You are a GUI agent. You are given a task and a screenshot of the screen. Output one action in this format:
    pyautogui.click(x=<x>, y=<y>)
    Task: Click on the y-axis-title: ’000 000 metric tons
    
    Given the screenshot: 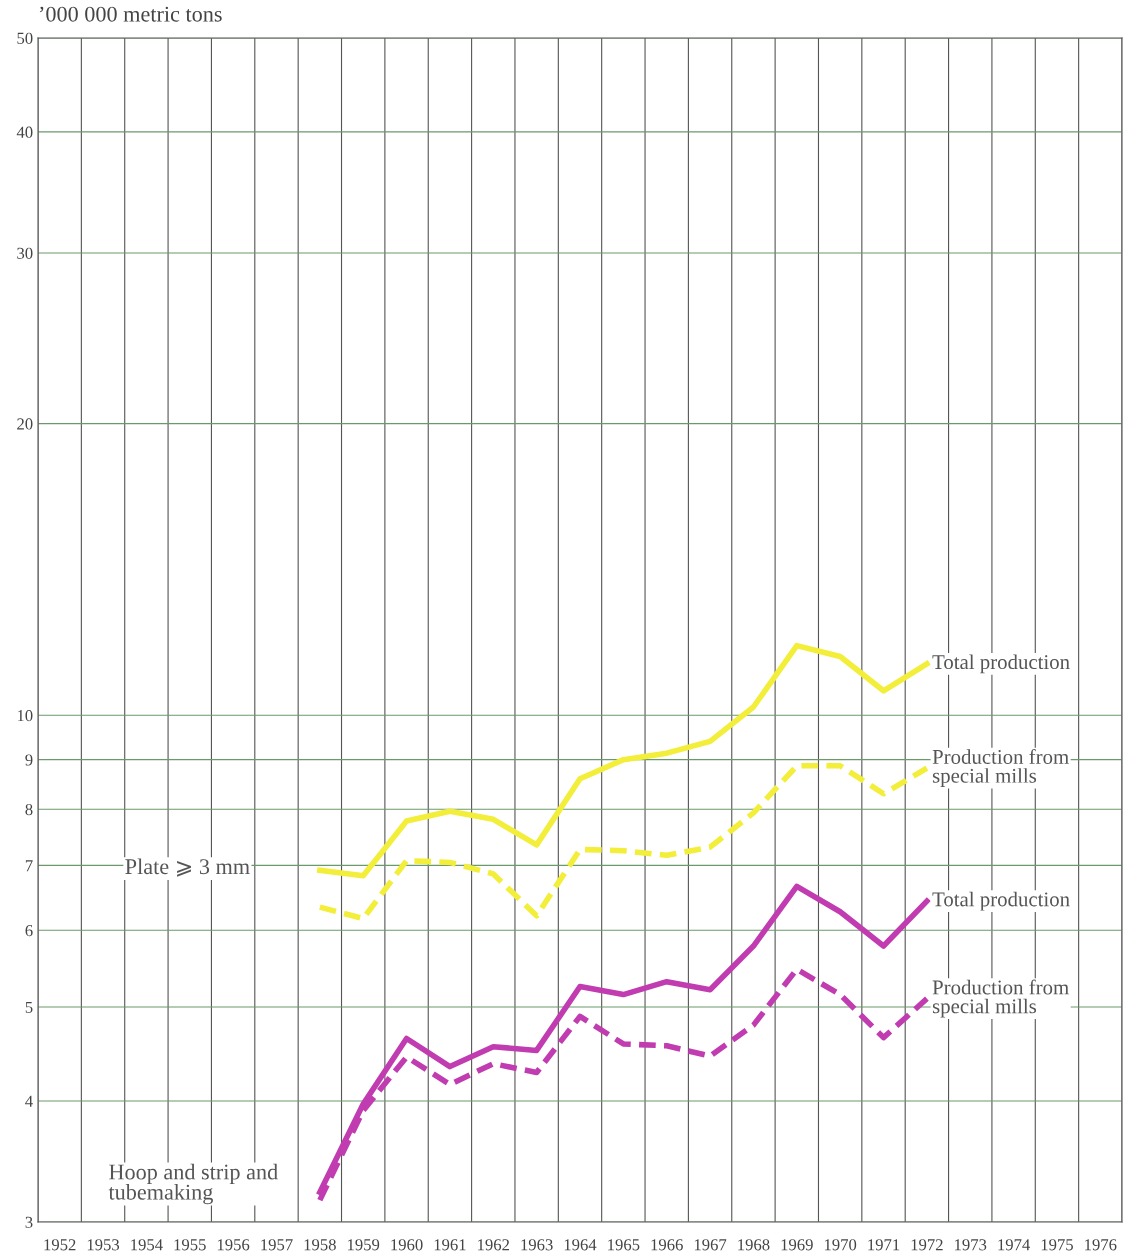 What is the action you would take?
    pyautogui.click(x=130, y=14)
    